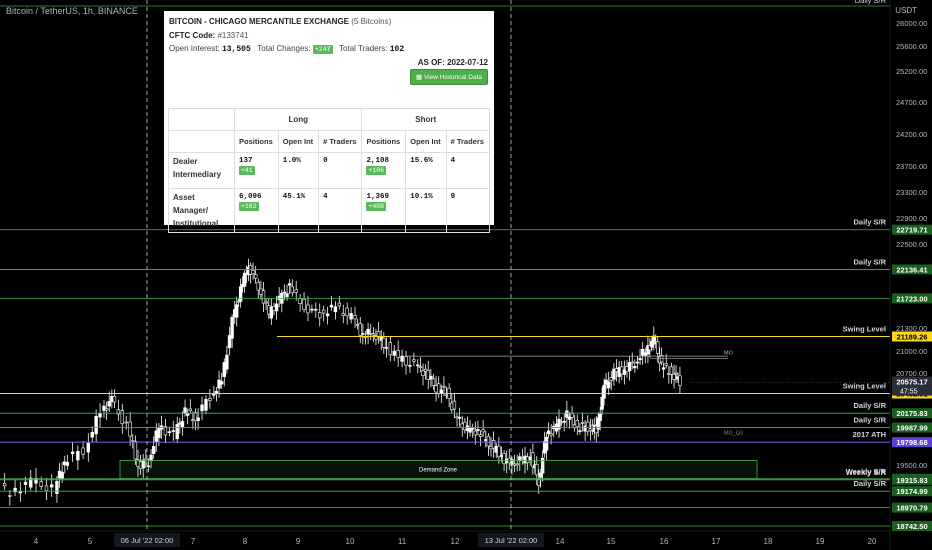  What do you see at coordinates (322, 49) in the screenshot?
I see `changes-badge: +247` at bounding box center [322, 49].